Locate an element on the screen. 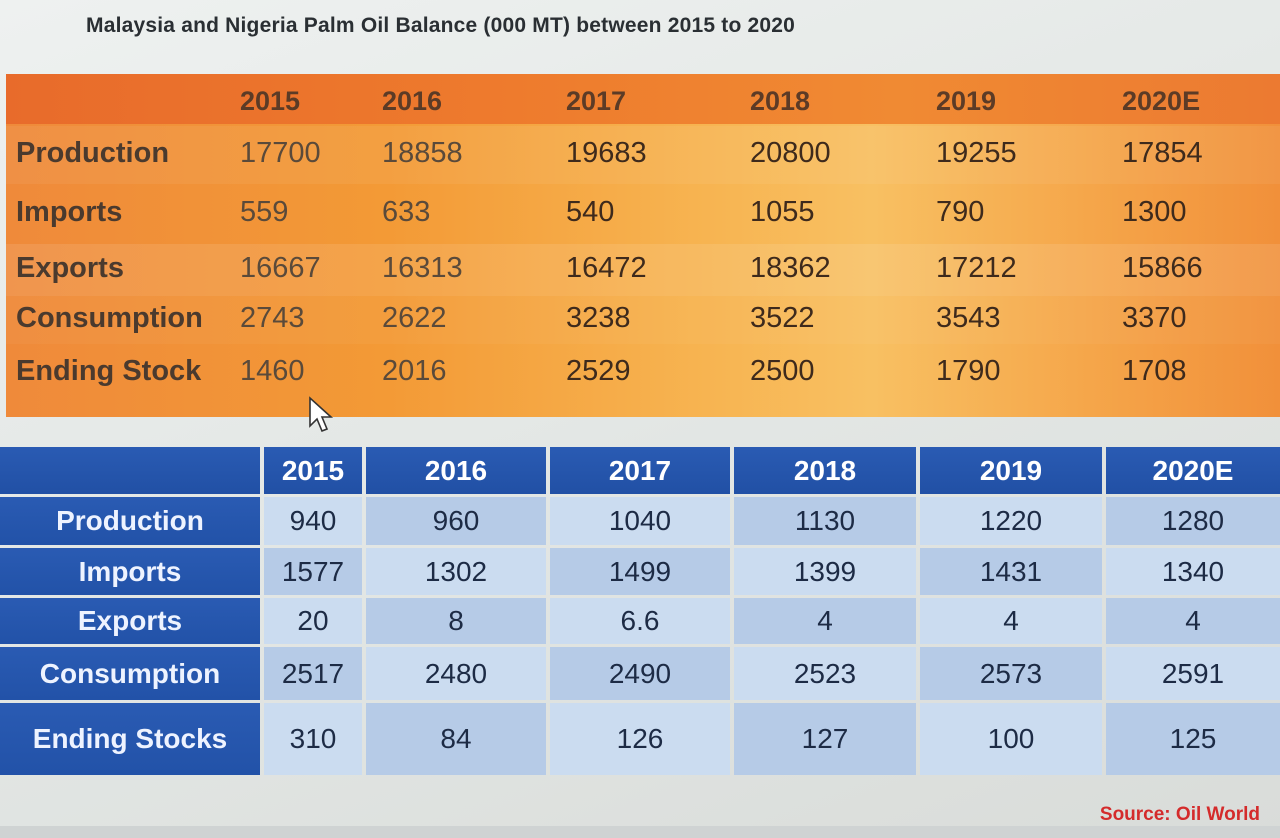  source-note: Source: Oil World is located at coordinates (1179, 814).